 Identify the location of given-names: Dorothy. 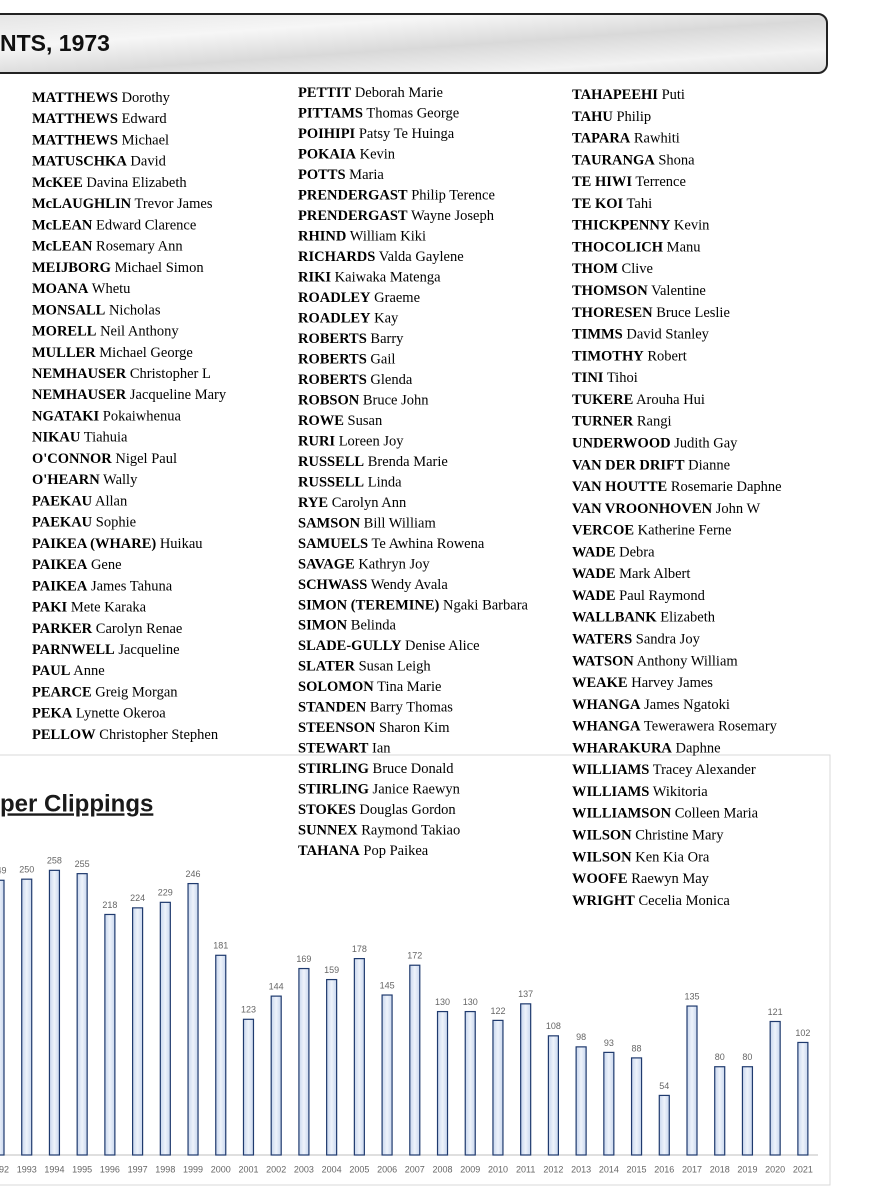
(146, 98).